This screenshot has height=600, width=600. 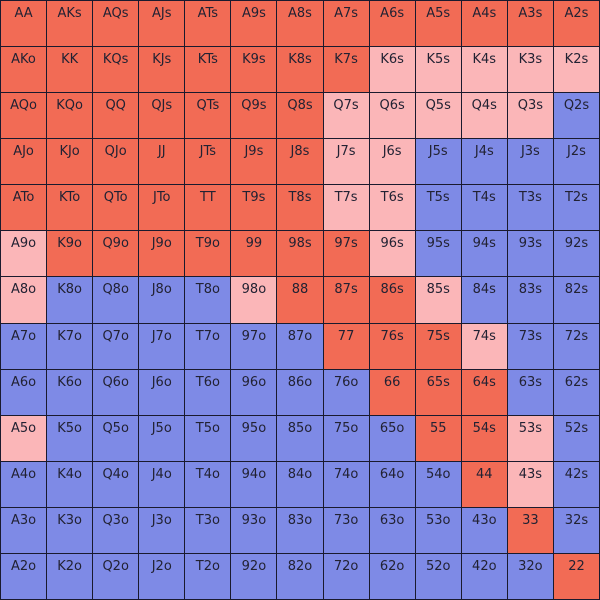 I want to click on hand-cell-t5s: T5s, so click(x=438, y=208).